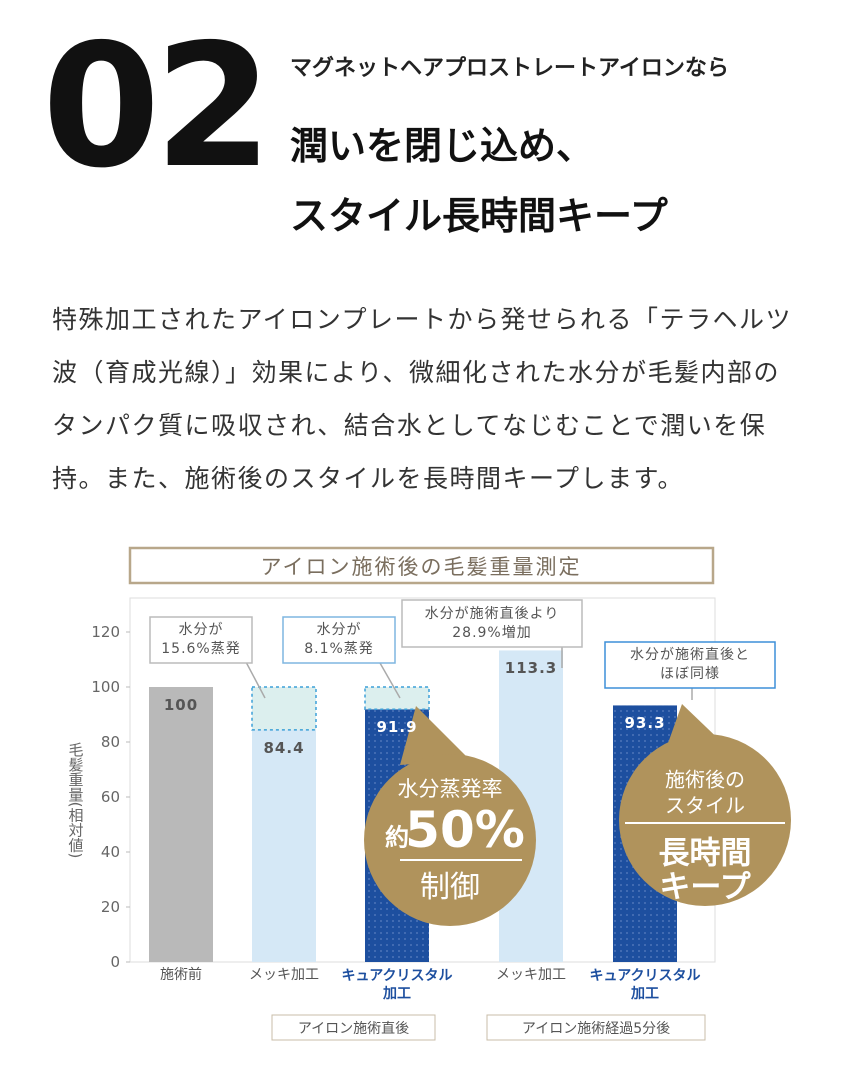 The width and height of the screenshot is (860, 1080). Describe the element at coordinates (75, 800) in the screenshot. I see `y-axis-label: 毛髪重量(相対値)` at that location.